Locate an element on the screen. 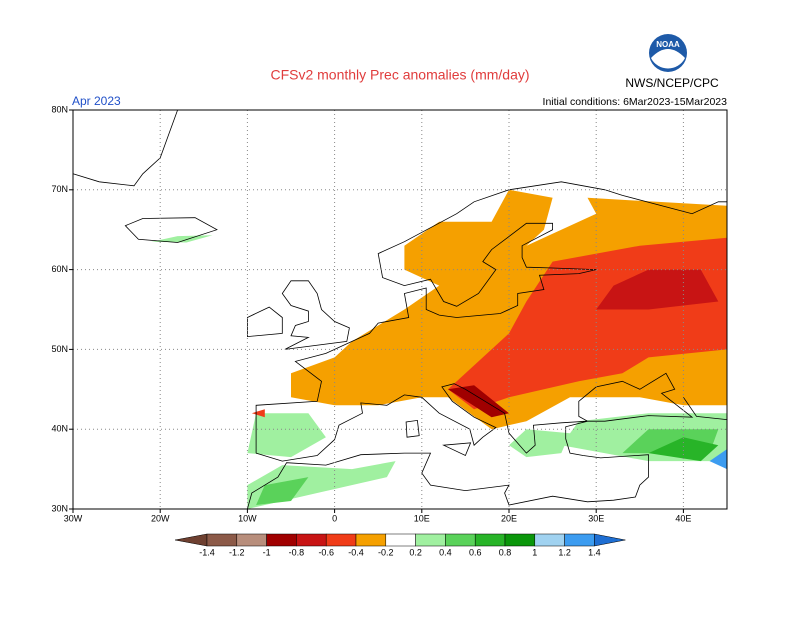 The image size is (800, 623). colorbar-label: -0.6 is located at coordinates (326, 552).